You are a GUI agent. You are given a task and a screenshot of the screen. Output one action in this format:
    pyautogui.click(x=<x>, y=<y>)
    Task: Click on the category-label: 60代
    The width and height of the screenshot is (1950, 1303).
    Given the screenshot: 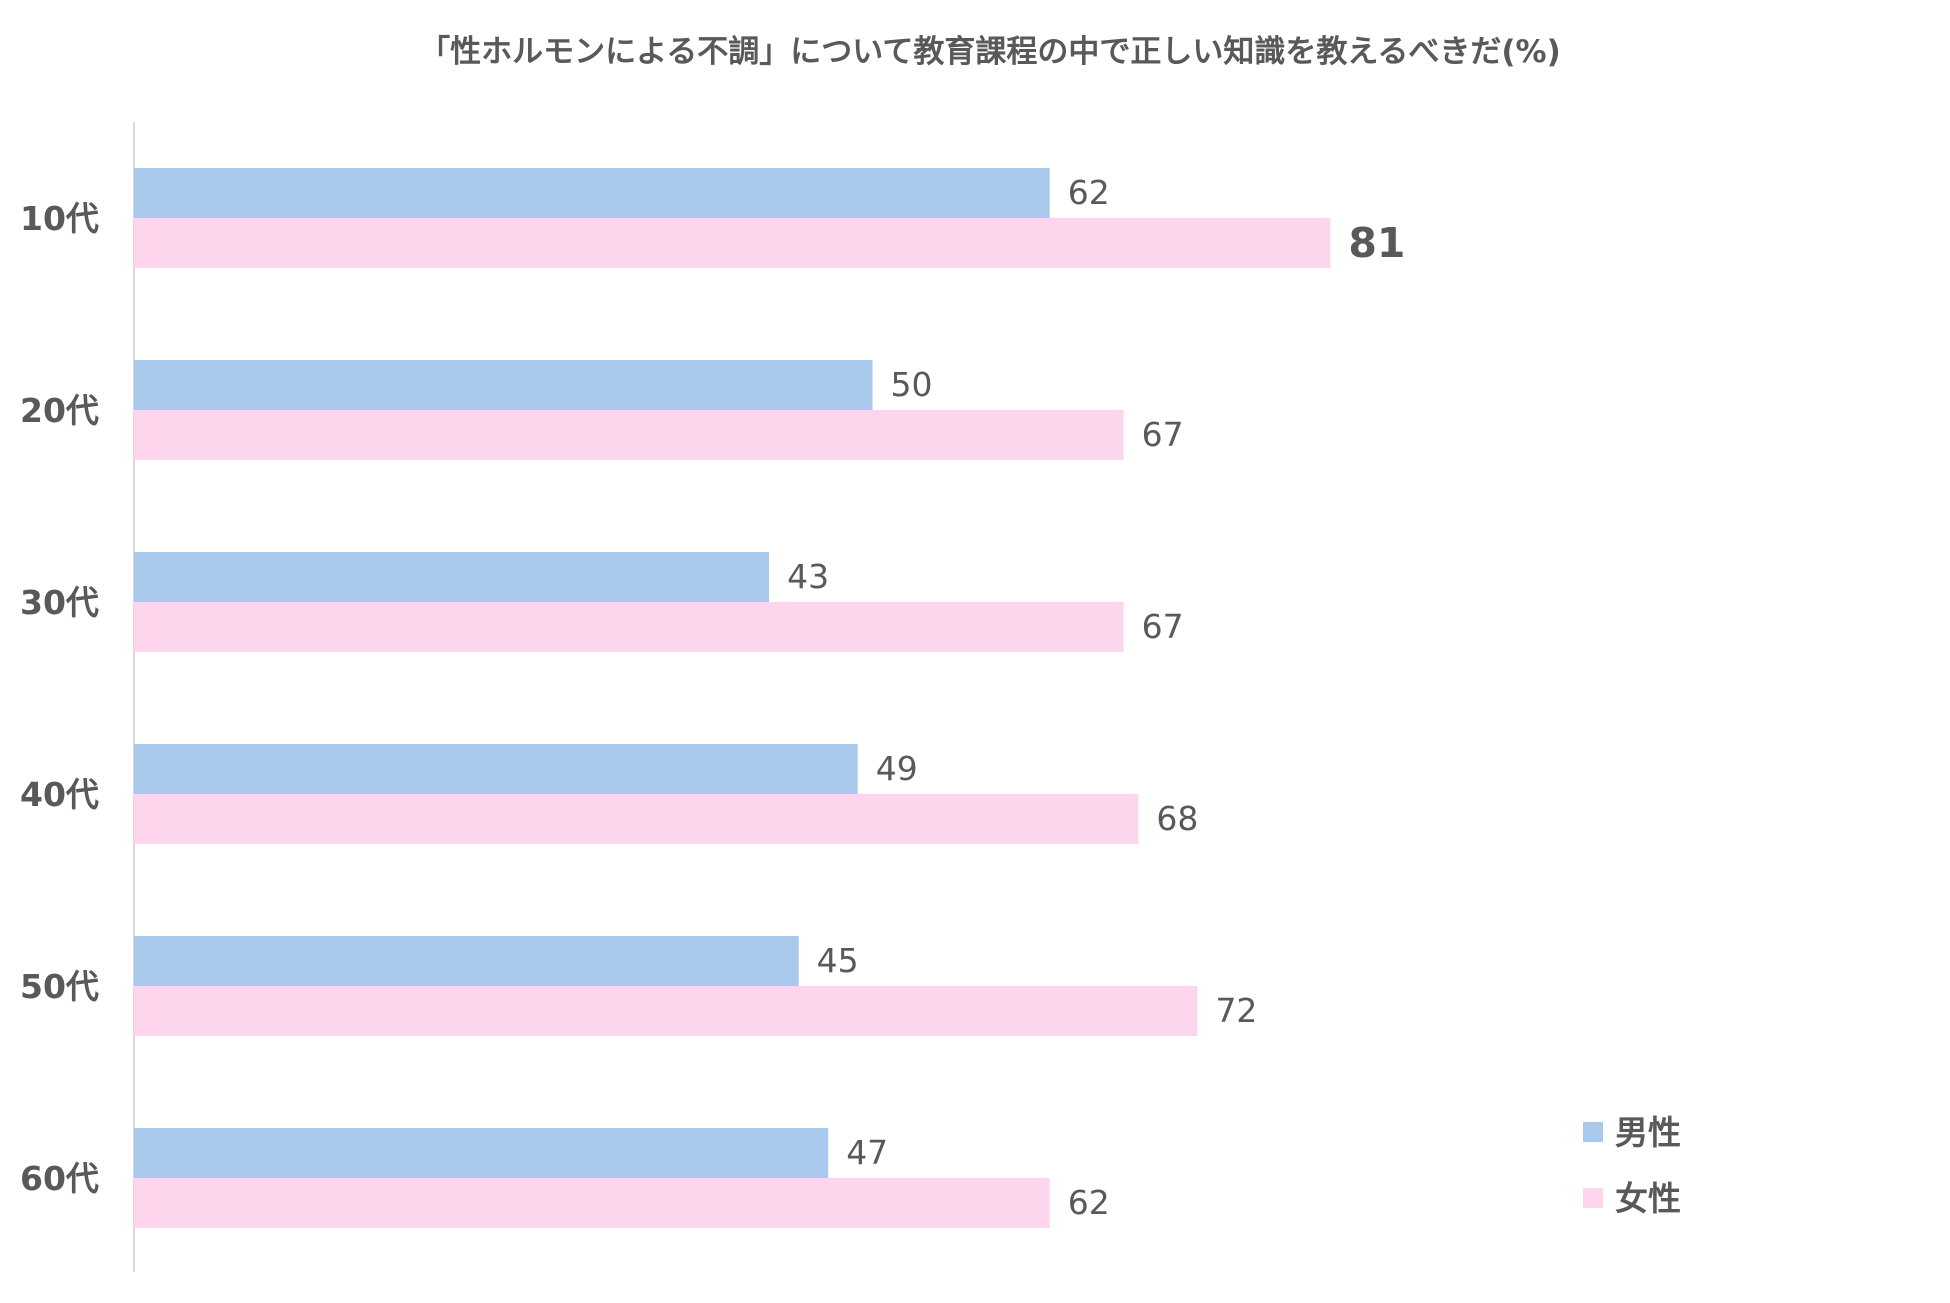 What is the action you would take?
    pyautogui.click(x=59, y=1178)
    